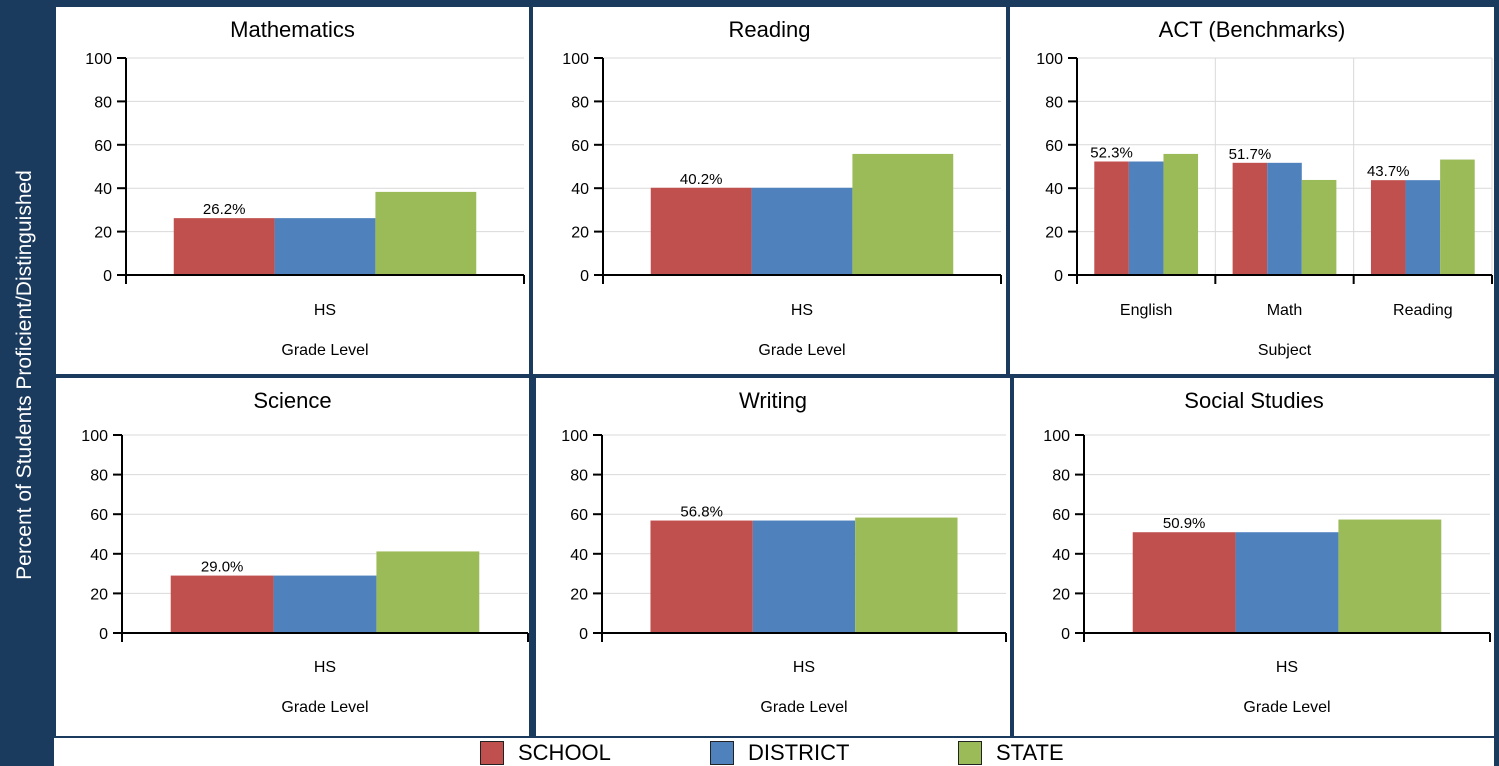 This screenshot has width=1499, height=766. I want to click on bar-district-english, so click(1146, 218).